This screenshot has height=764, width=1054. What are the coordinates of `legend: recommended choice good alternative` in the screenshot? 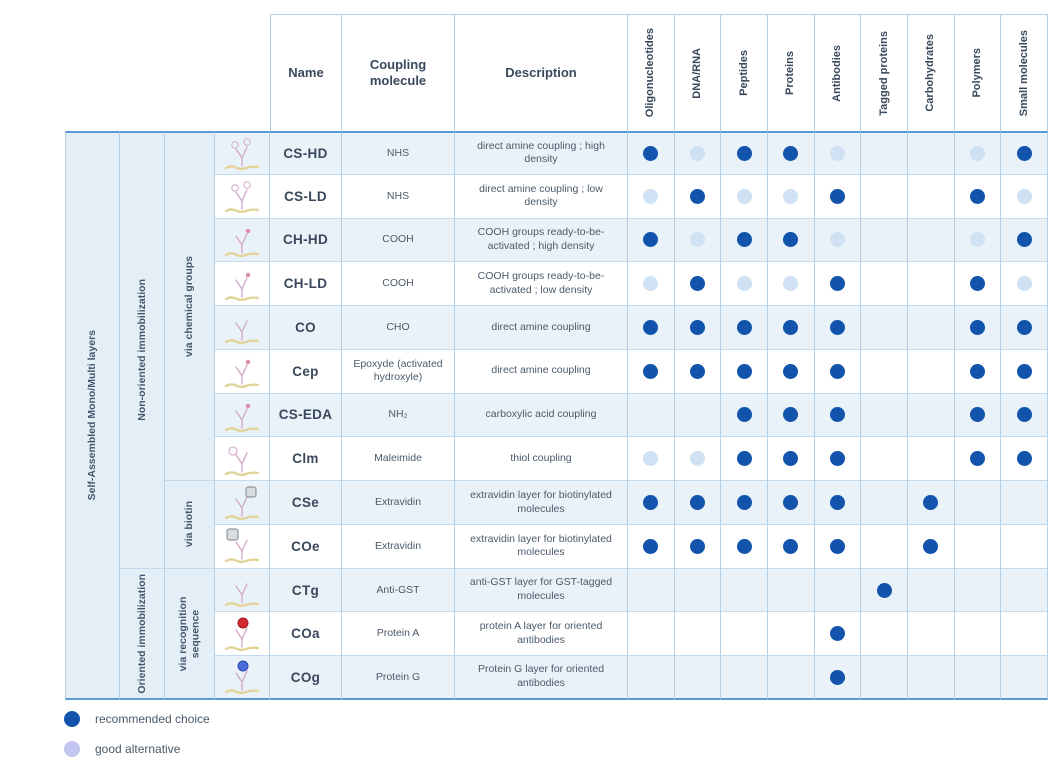 It's located at (137, 734).